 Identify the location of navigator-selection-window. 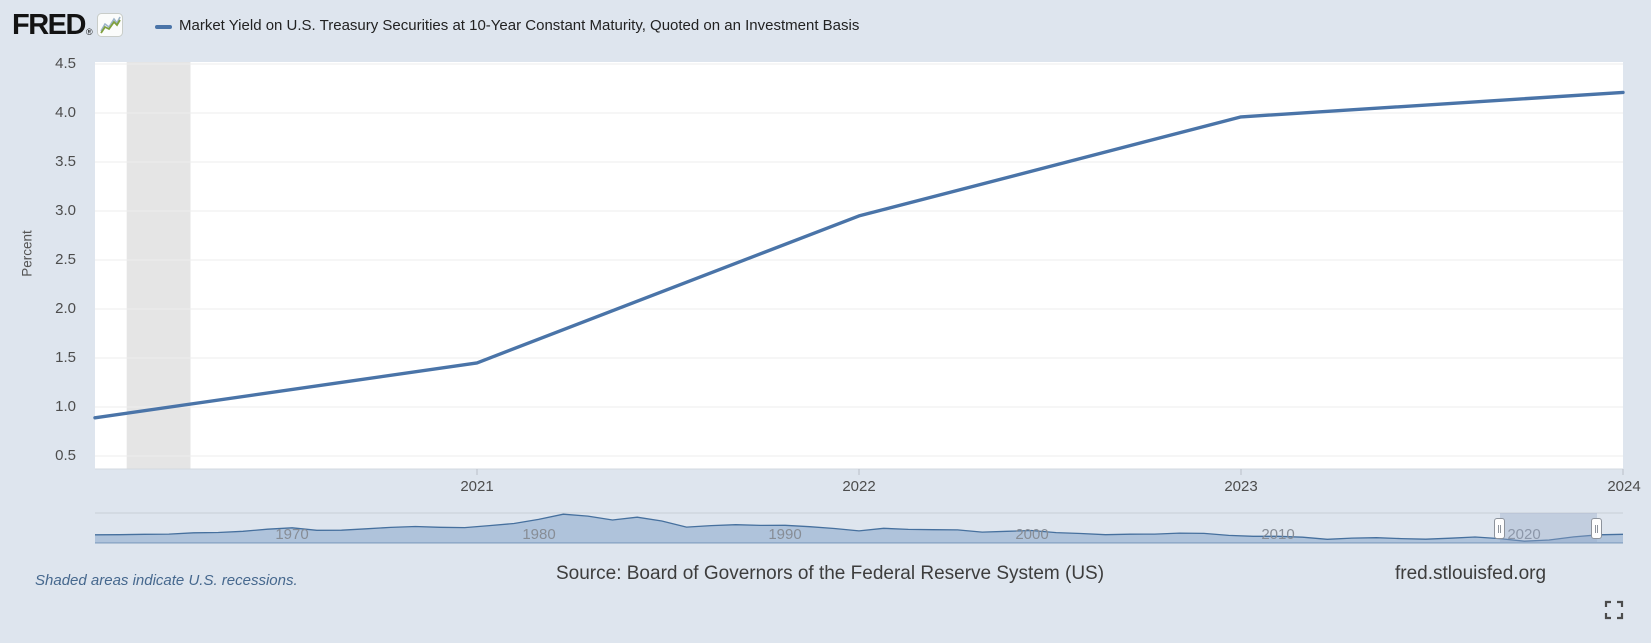
(1548, 528).